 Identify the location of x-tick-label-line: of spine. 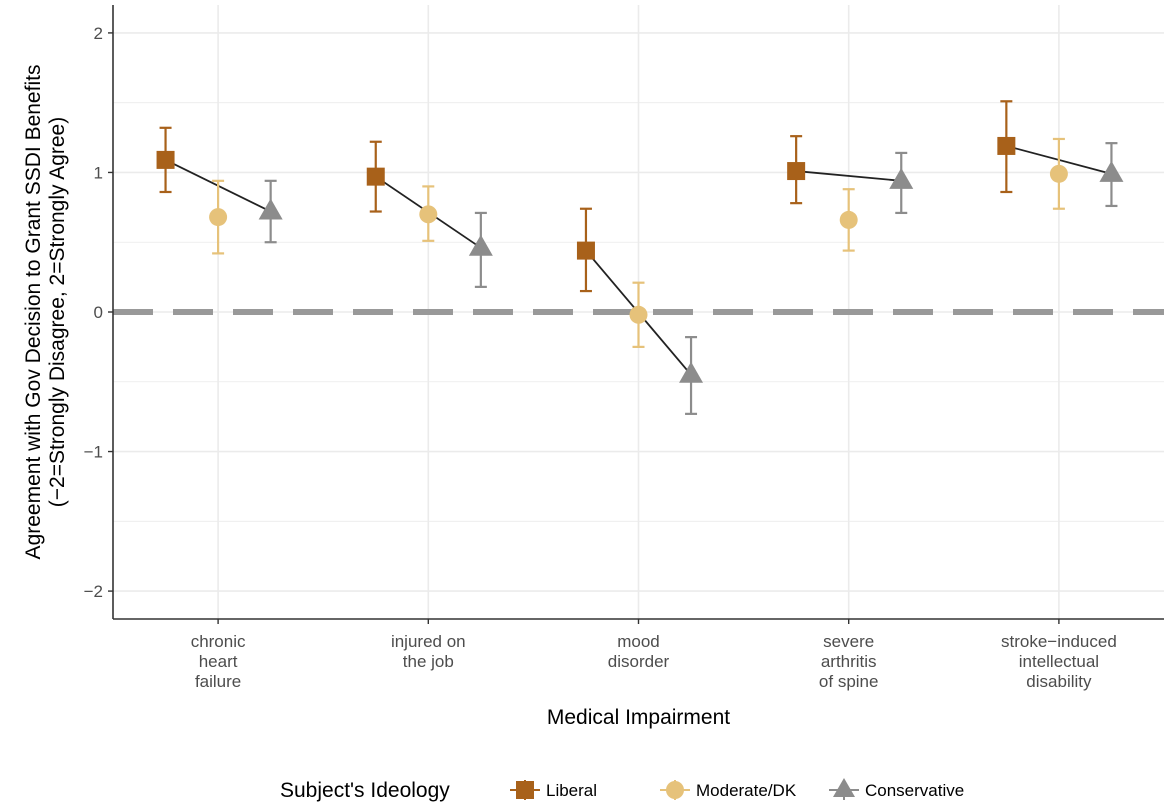
(849, 681).